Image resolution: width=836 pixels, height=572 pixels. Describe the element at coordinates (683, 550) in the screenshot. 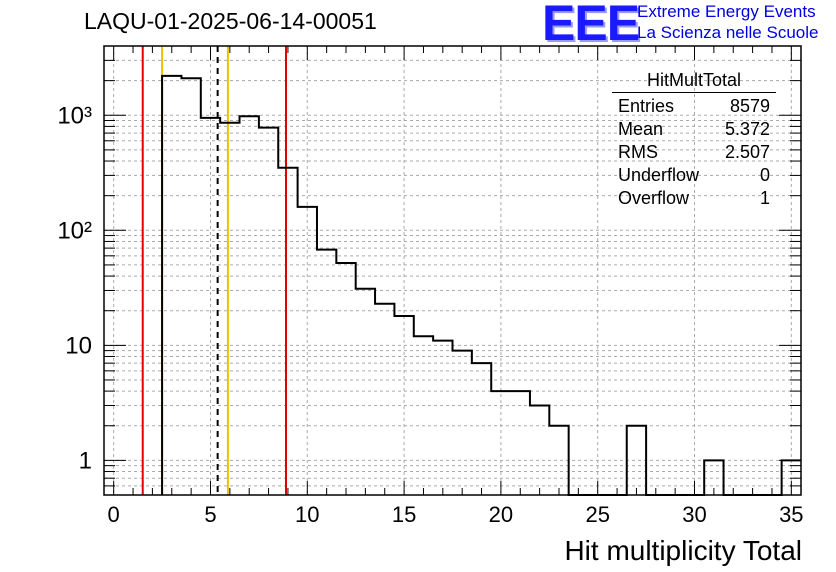

I see `x-axis-label: Hit multiplicity Total` at that location.